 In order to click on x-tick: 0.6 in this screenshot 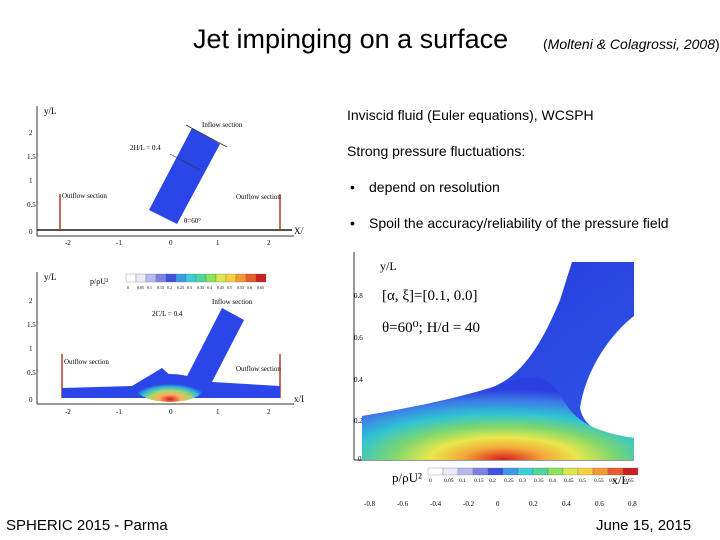, I will do `click(599, 504)`.